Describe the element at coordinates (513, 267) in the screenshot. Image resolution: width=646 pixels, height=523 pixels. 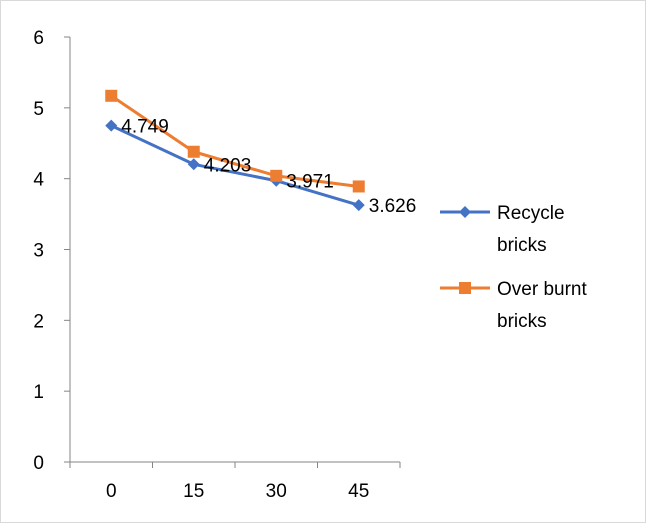
I see `legend: Recycle bricks Over burnt bricks` at that location.